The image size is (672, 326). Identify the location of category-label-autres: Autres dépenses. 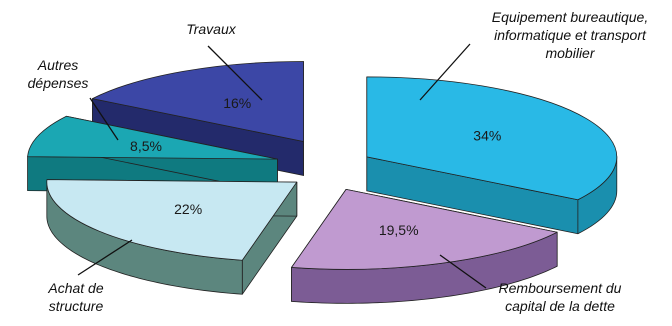
(58, 74).